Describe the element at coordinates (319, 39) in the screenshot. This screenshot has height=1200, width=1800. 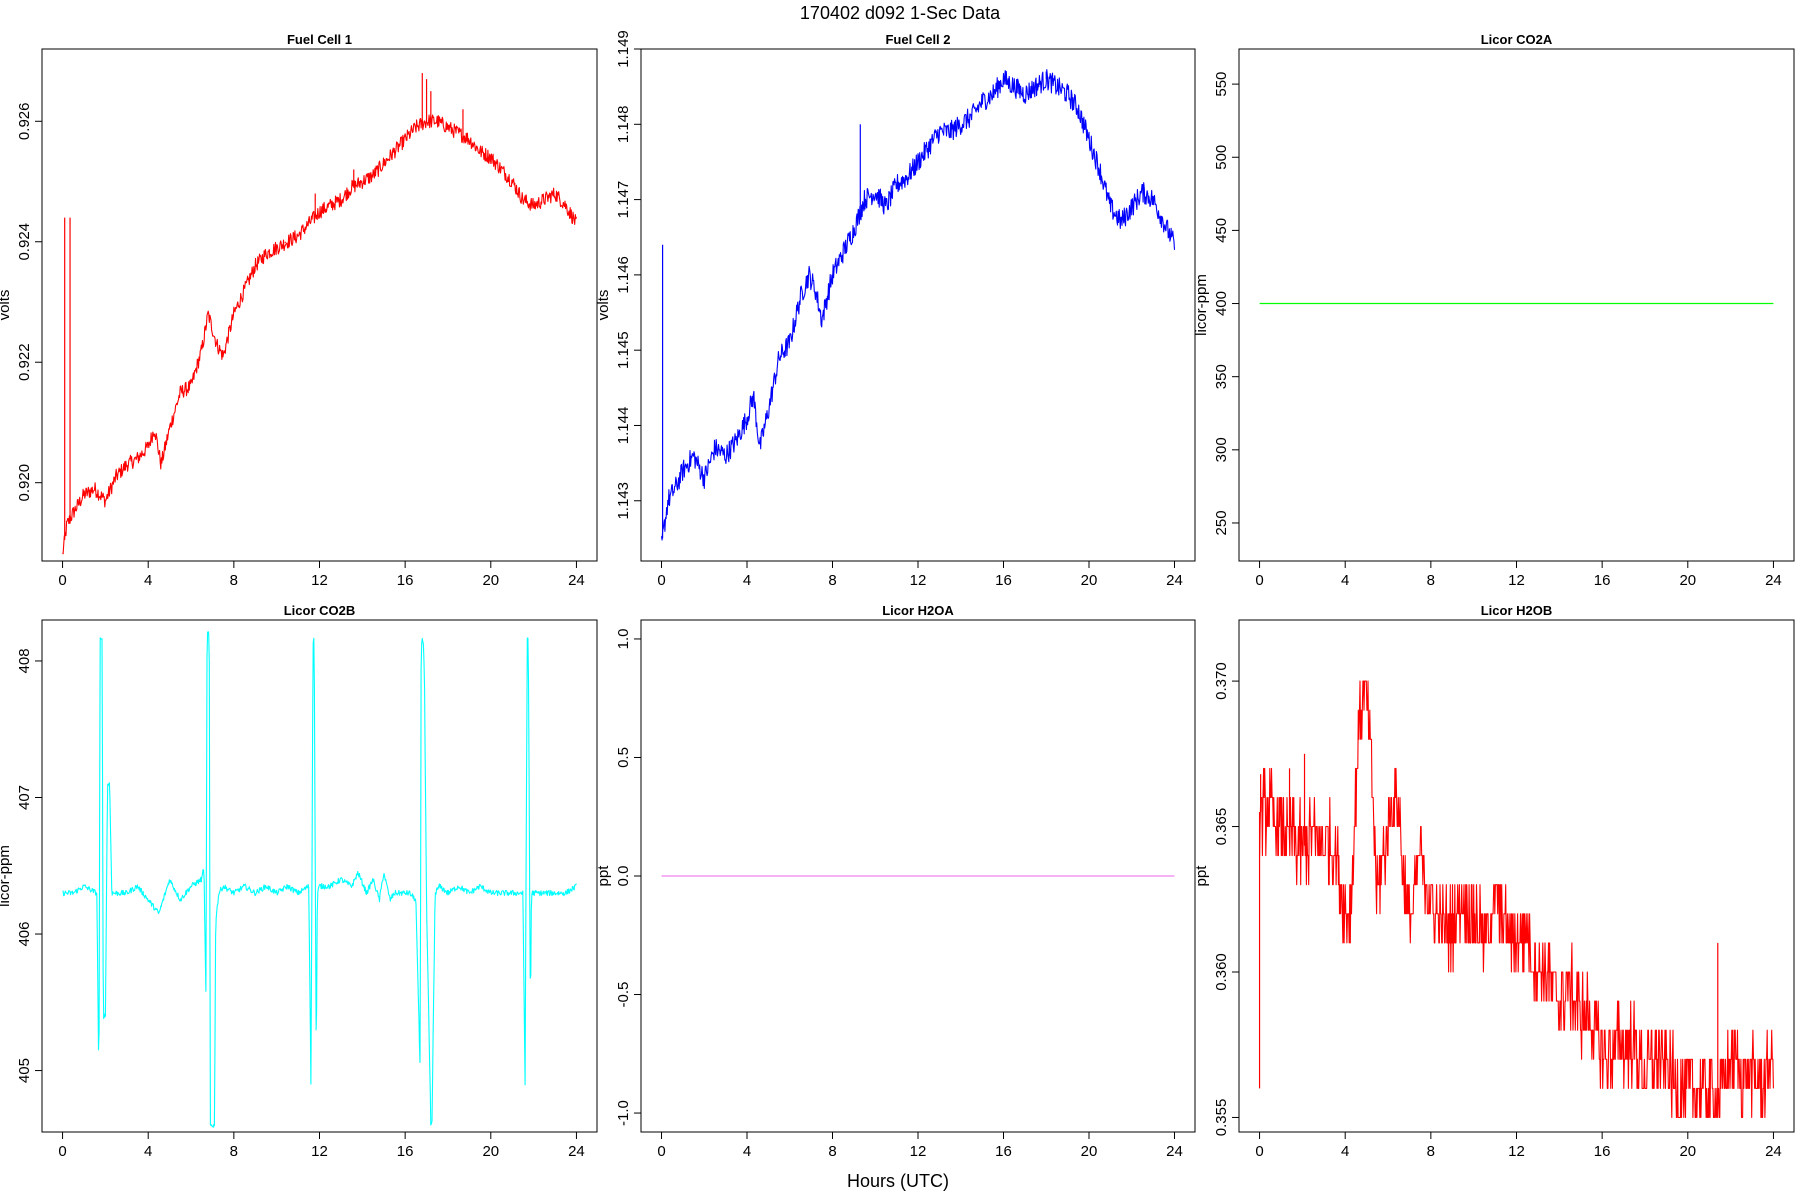
I see `panel-title: Fuel Cell 1` at that location.